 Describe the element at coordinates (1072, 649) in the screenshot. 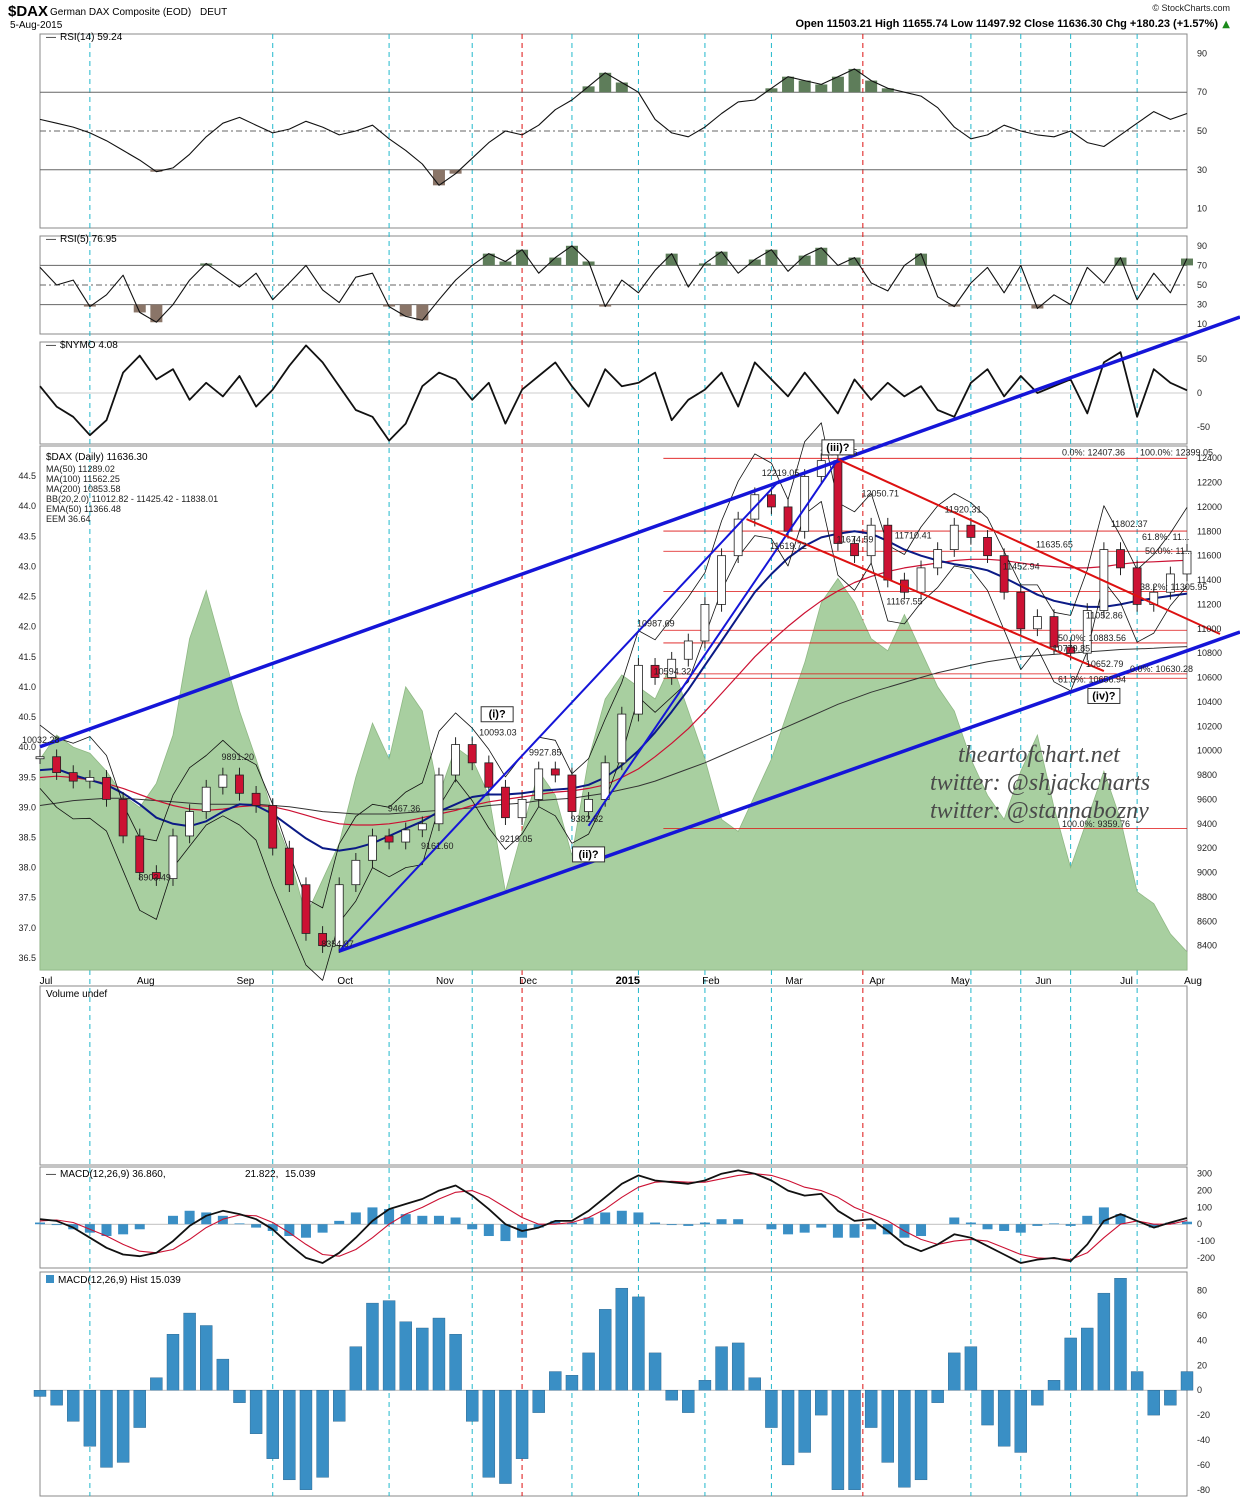

I see `price-annotation-24: 10779.85` at that location.